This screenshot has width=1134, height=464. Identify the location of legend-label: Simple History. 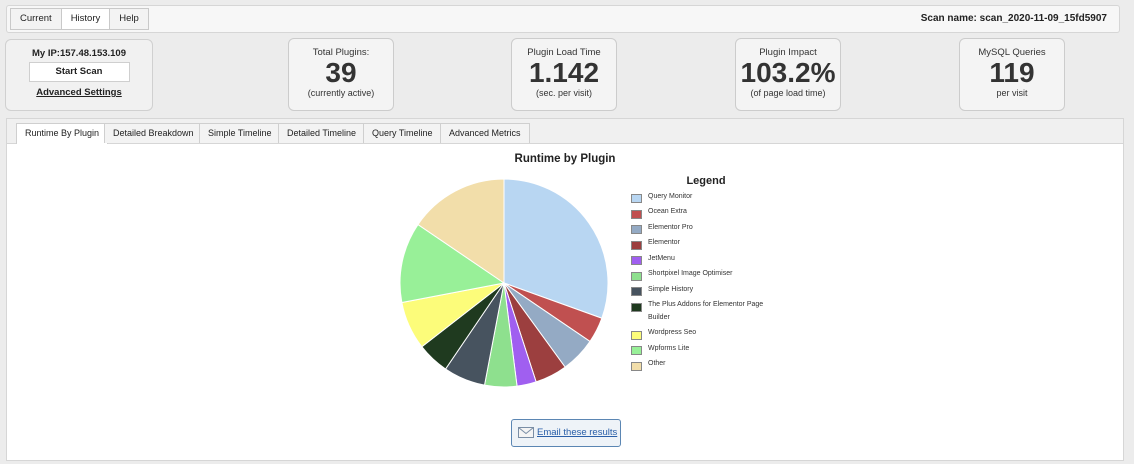
(671, 289).